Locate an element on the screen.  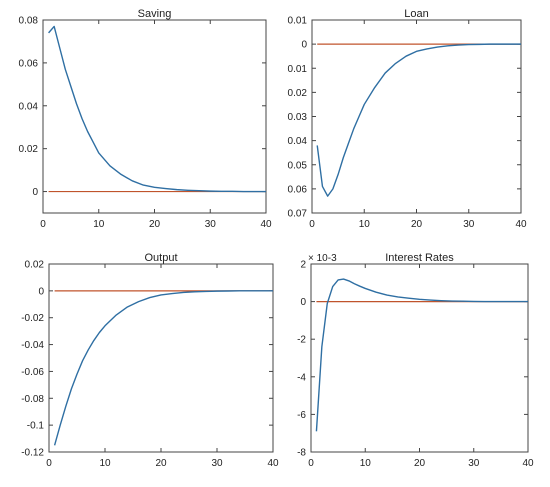
chart-title: Output is located at coordinates (160, 258).